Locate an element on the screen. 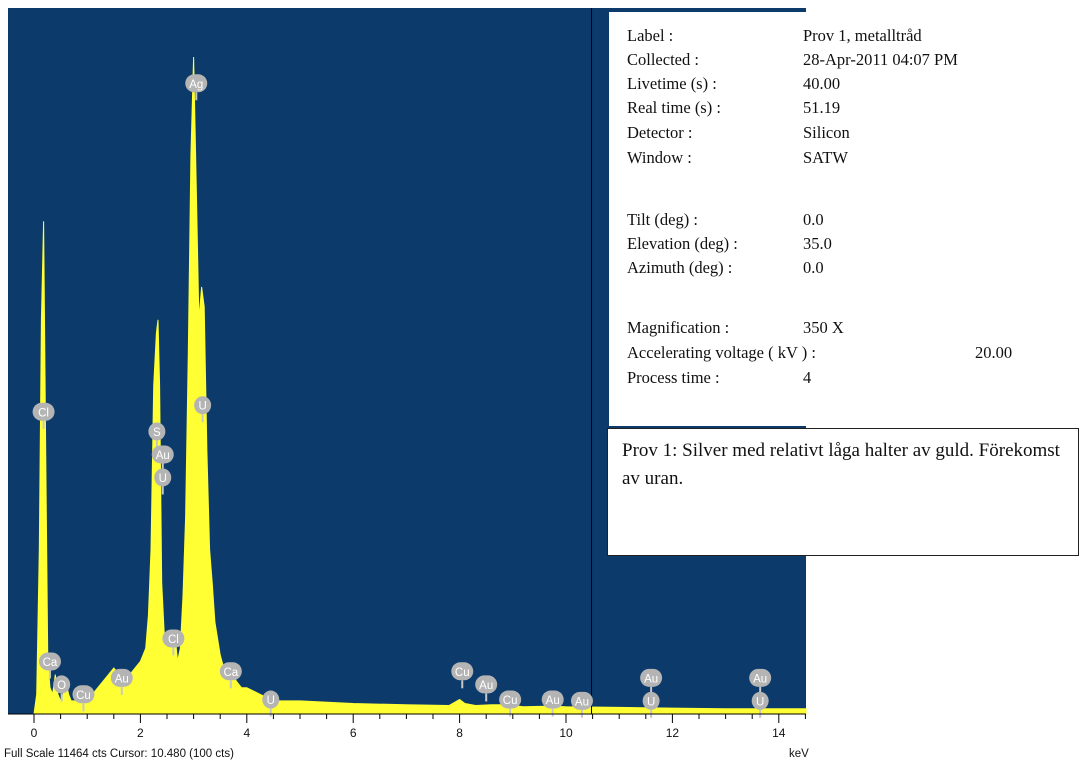 This screenshot has height=767, width=1079. meta-label: Process time : is located at coordinates (673, 377).